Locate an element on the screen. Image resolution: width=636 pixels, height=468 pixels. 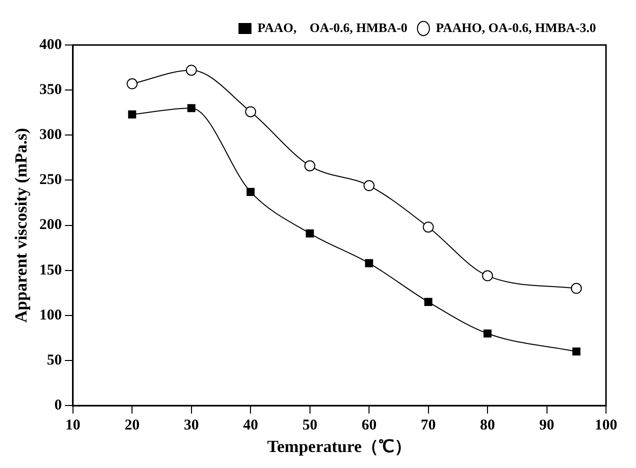
y-tick-label: 400 is located at coordinates (50, 44).